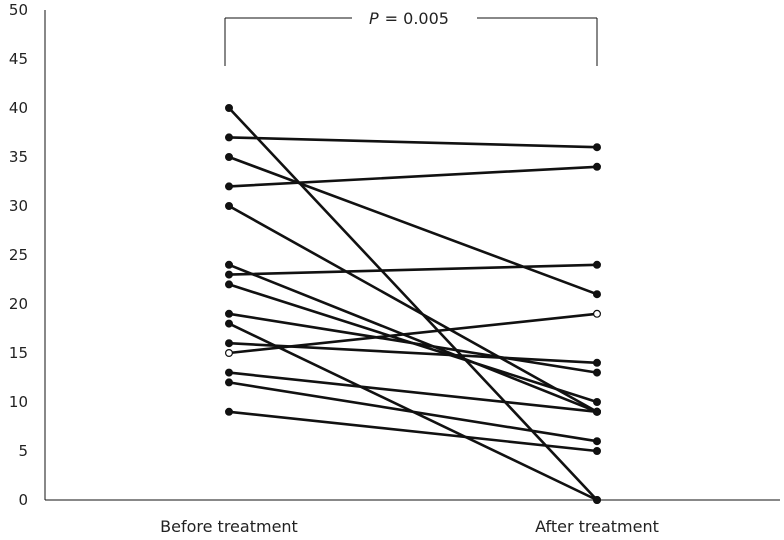 This screenshot has height=540, width=784. I want to click on y-tick-label: 30, so click(18, 206).